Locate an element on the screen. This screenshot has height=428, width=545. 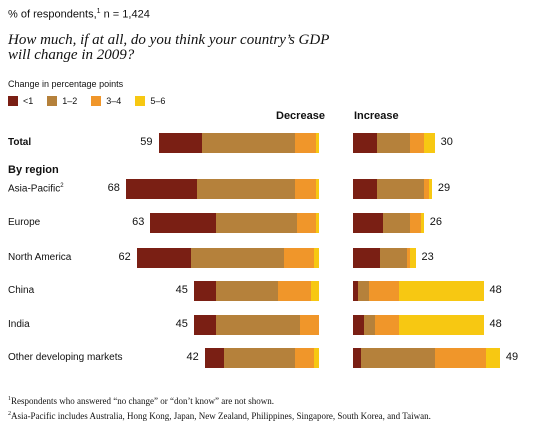
footnote-1-sup: 1 is located at coordinates (9, 399).